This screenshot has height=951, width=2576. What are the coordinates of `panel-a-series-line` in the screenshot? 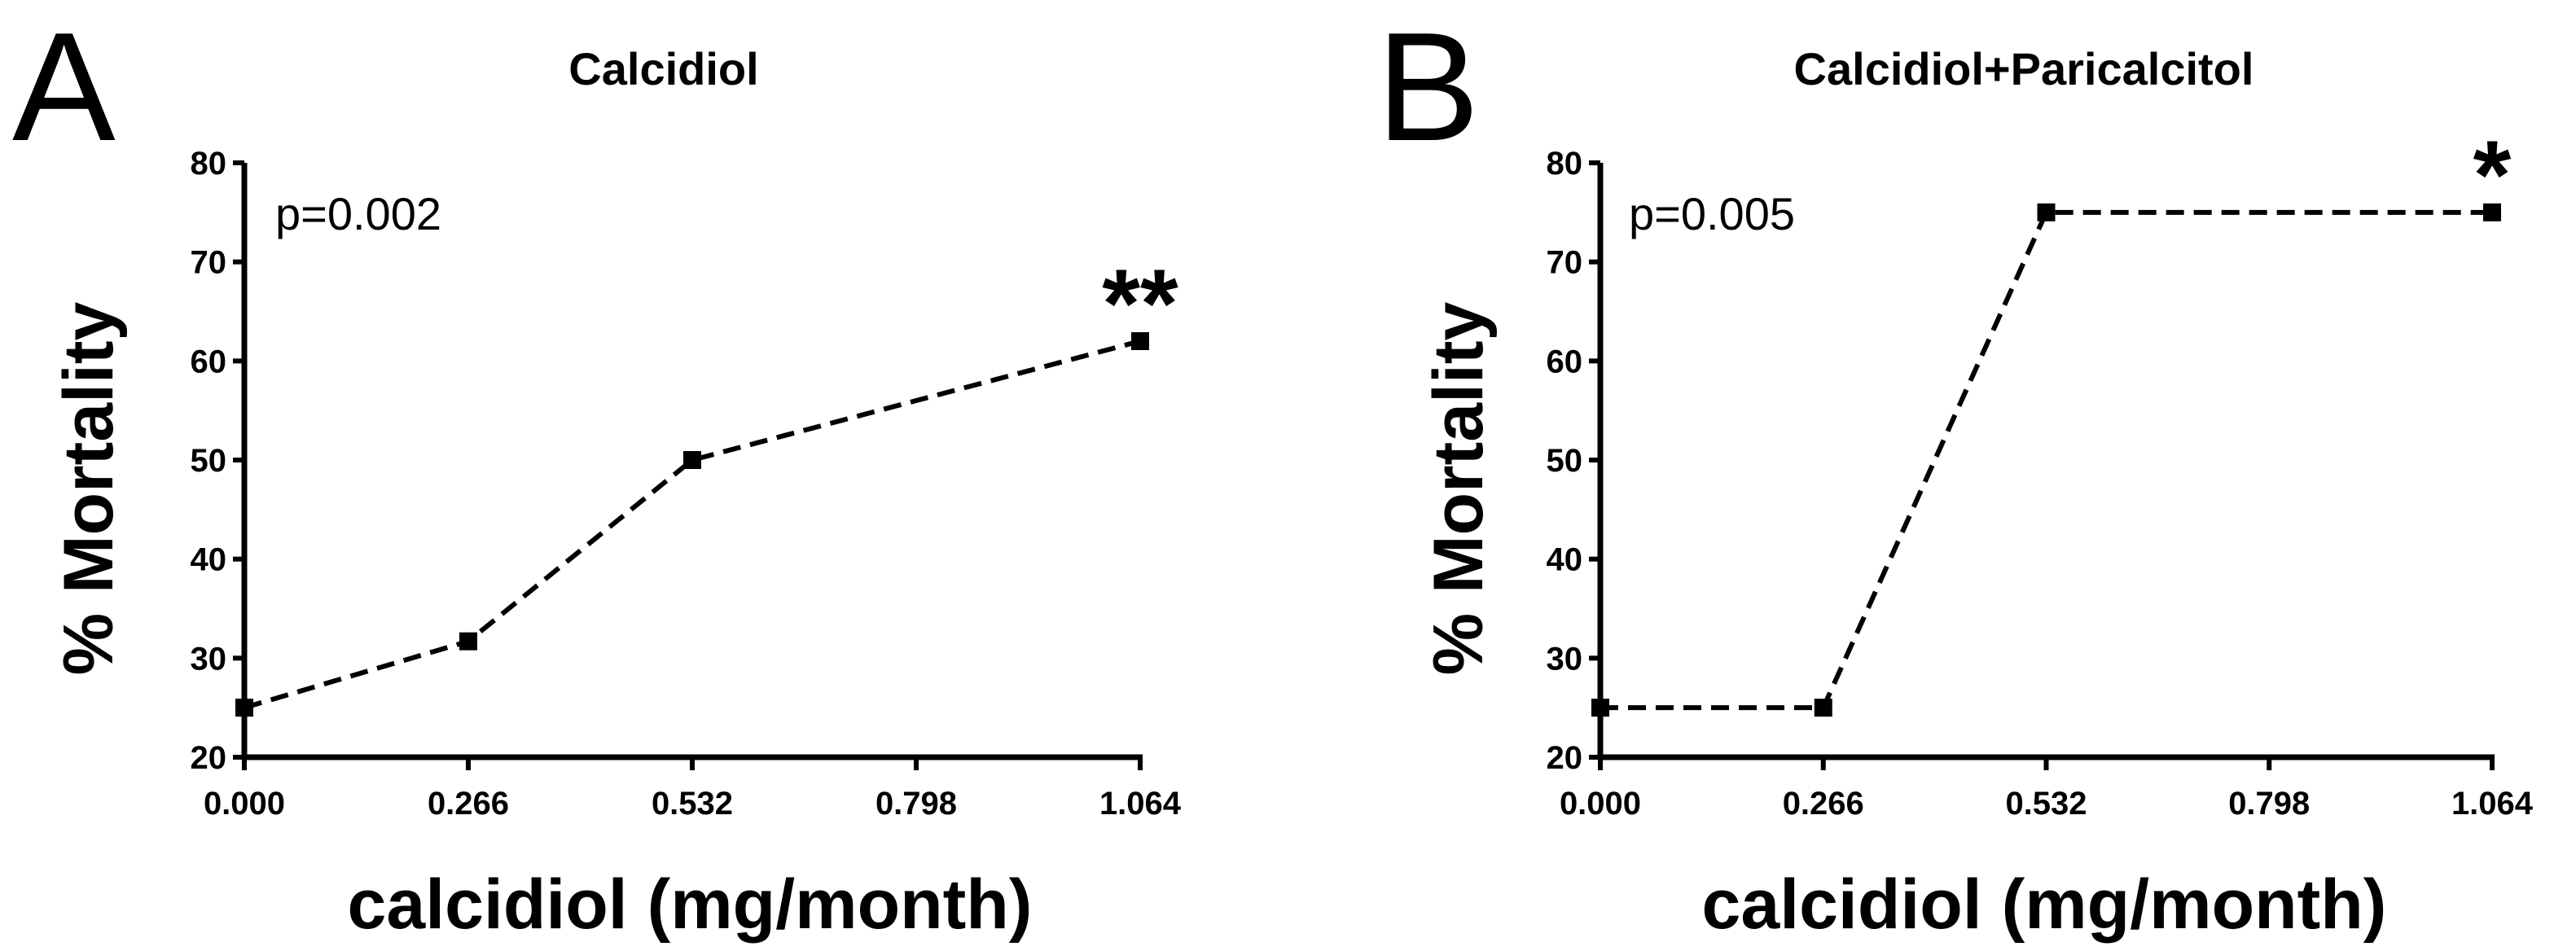 It's located at (692, 525).